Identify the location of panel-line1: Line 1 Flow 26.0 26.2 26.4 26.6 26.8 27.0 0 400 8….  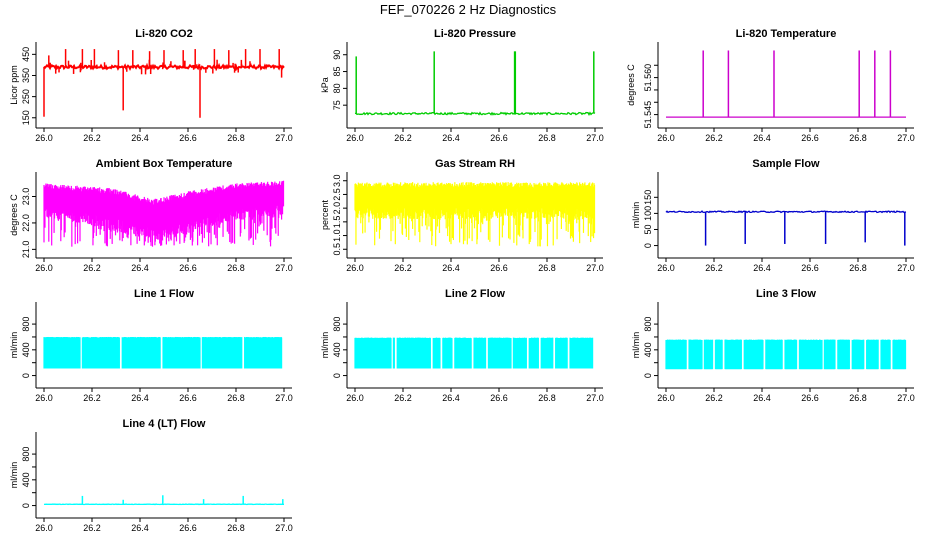
(151, 345).